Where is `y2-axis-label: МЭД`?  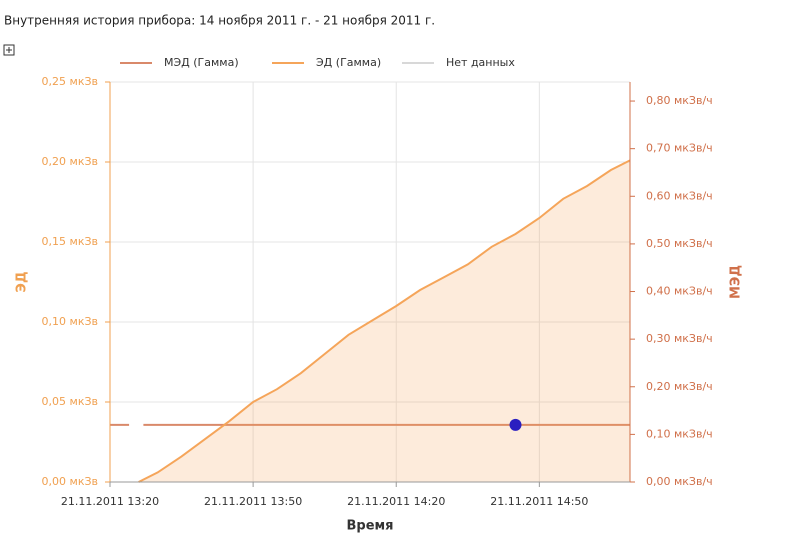
y2-axis-label: МЭД is located at coordinates (736, 282).